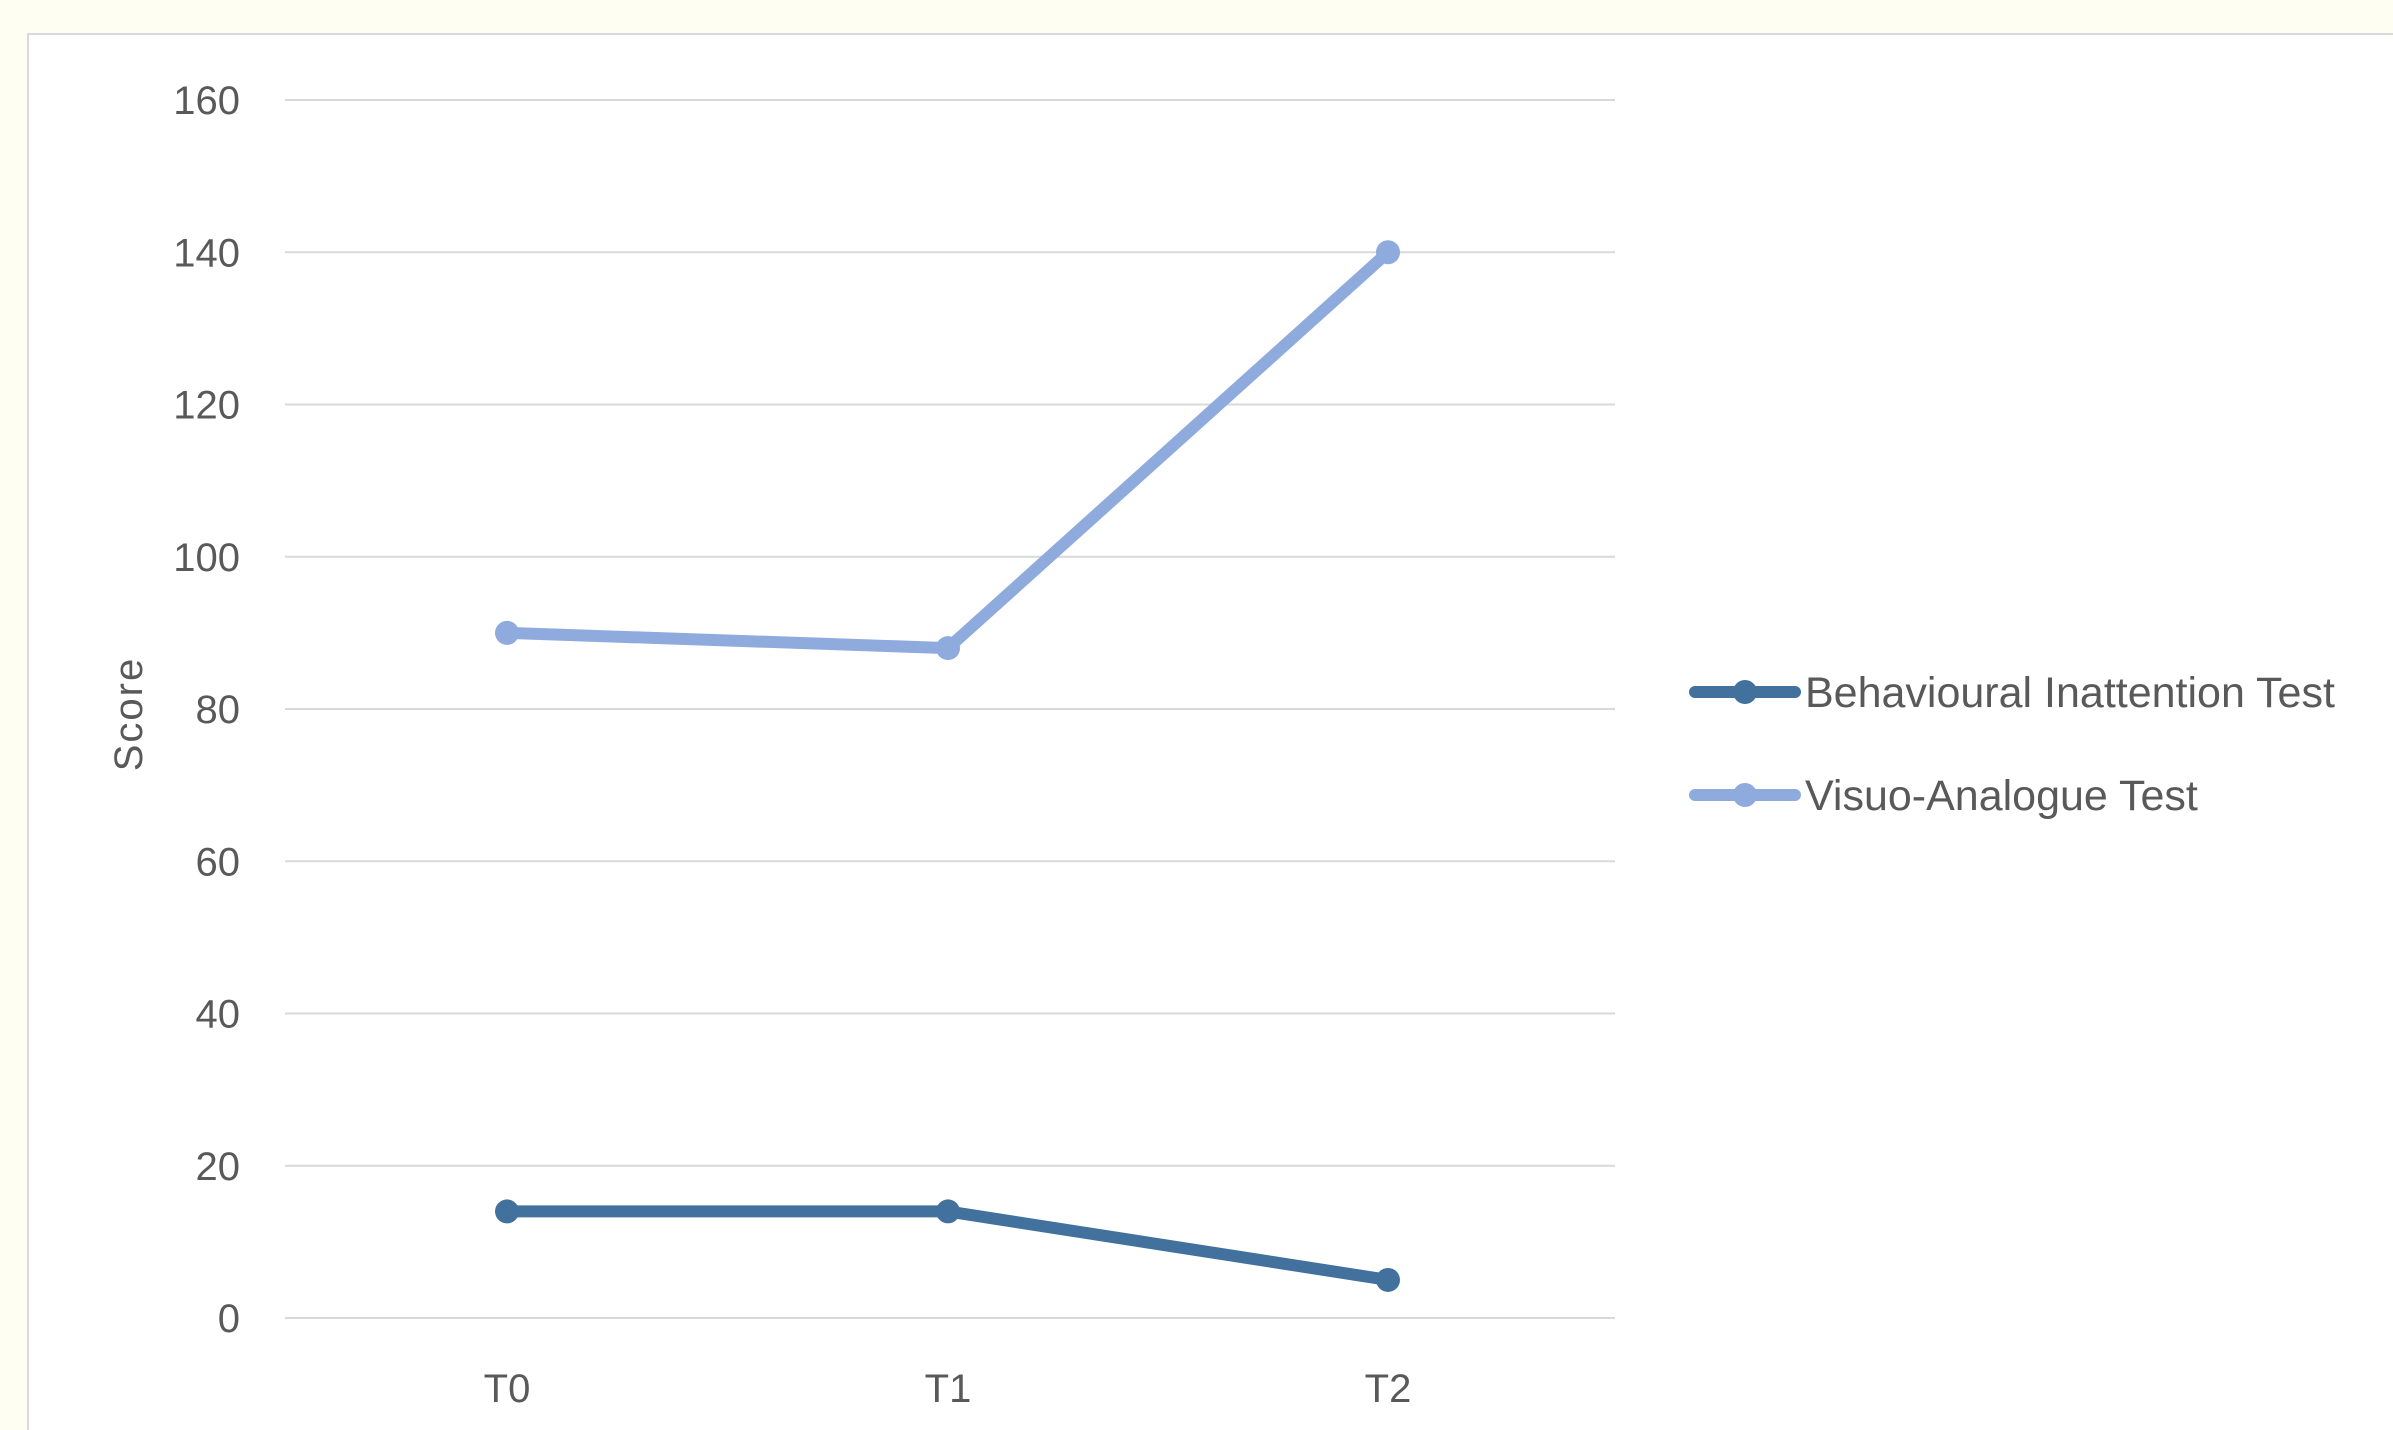 This screenshot has width=2393, height=1430. What do you see at coordinates (2001, 796) in the screenshot?
I see `legend-label: Visuo-Analogue Test` at bounding box center [2001, 796].